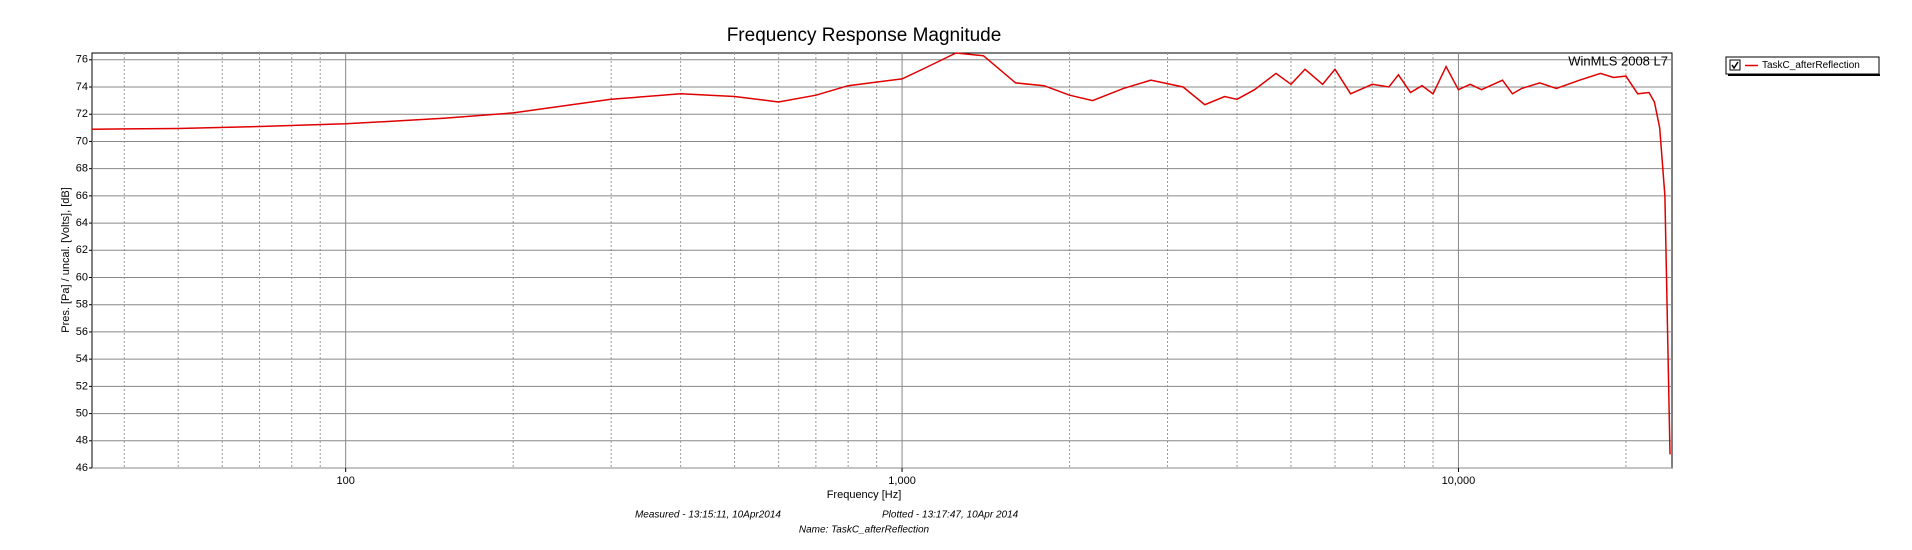  What do you see at coordinates (82, 60) in the screenshot?
I see `y-tick-label: 76` at bounding box center [82, 60].